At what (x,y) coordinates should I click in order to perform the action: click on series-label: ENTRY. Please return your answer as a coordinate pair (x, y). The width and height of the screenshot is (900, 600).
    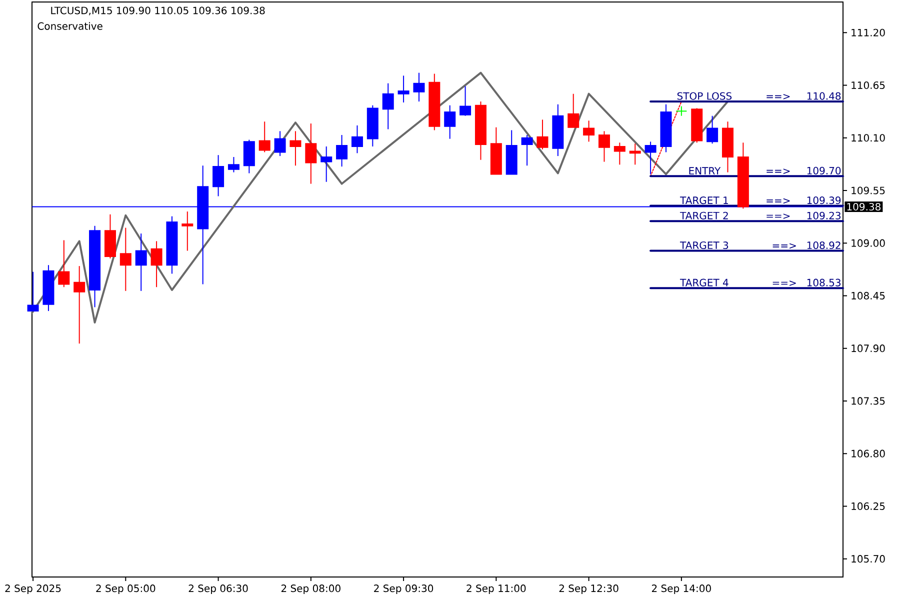
    Looking at the image, I should click on (705, 170).